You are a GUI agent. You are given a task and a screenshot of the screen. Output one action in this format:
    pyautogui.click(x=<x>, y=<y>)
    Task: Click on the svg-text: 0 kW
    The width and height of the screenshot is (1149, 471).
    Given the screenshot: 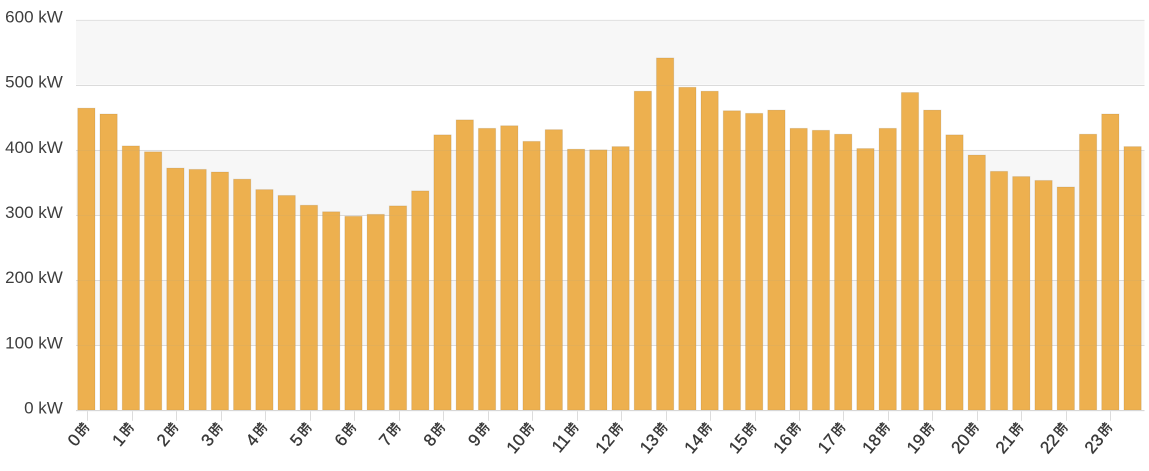 What is the action you would take?
    pyautogui.click(x=43, y=408)
    